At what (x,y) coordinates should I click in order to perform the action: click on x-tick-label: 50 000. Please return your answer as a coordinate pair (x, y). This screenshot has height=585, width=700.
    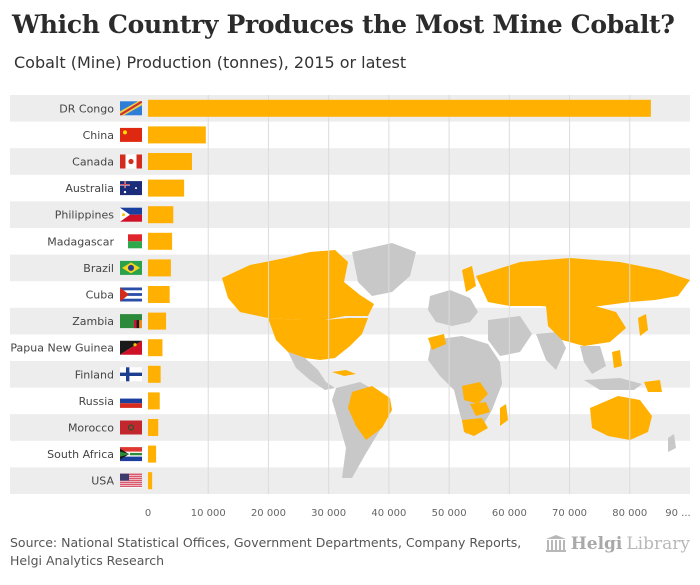
    Looking at the image, I should click on (449, 513).